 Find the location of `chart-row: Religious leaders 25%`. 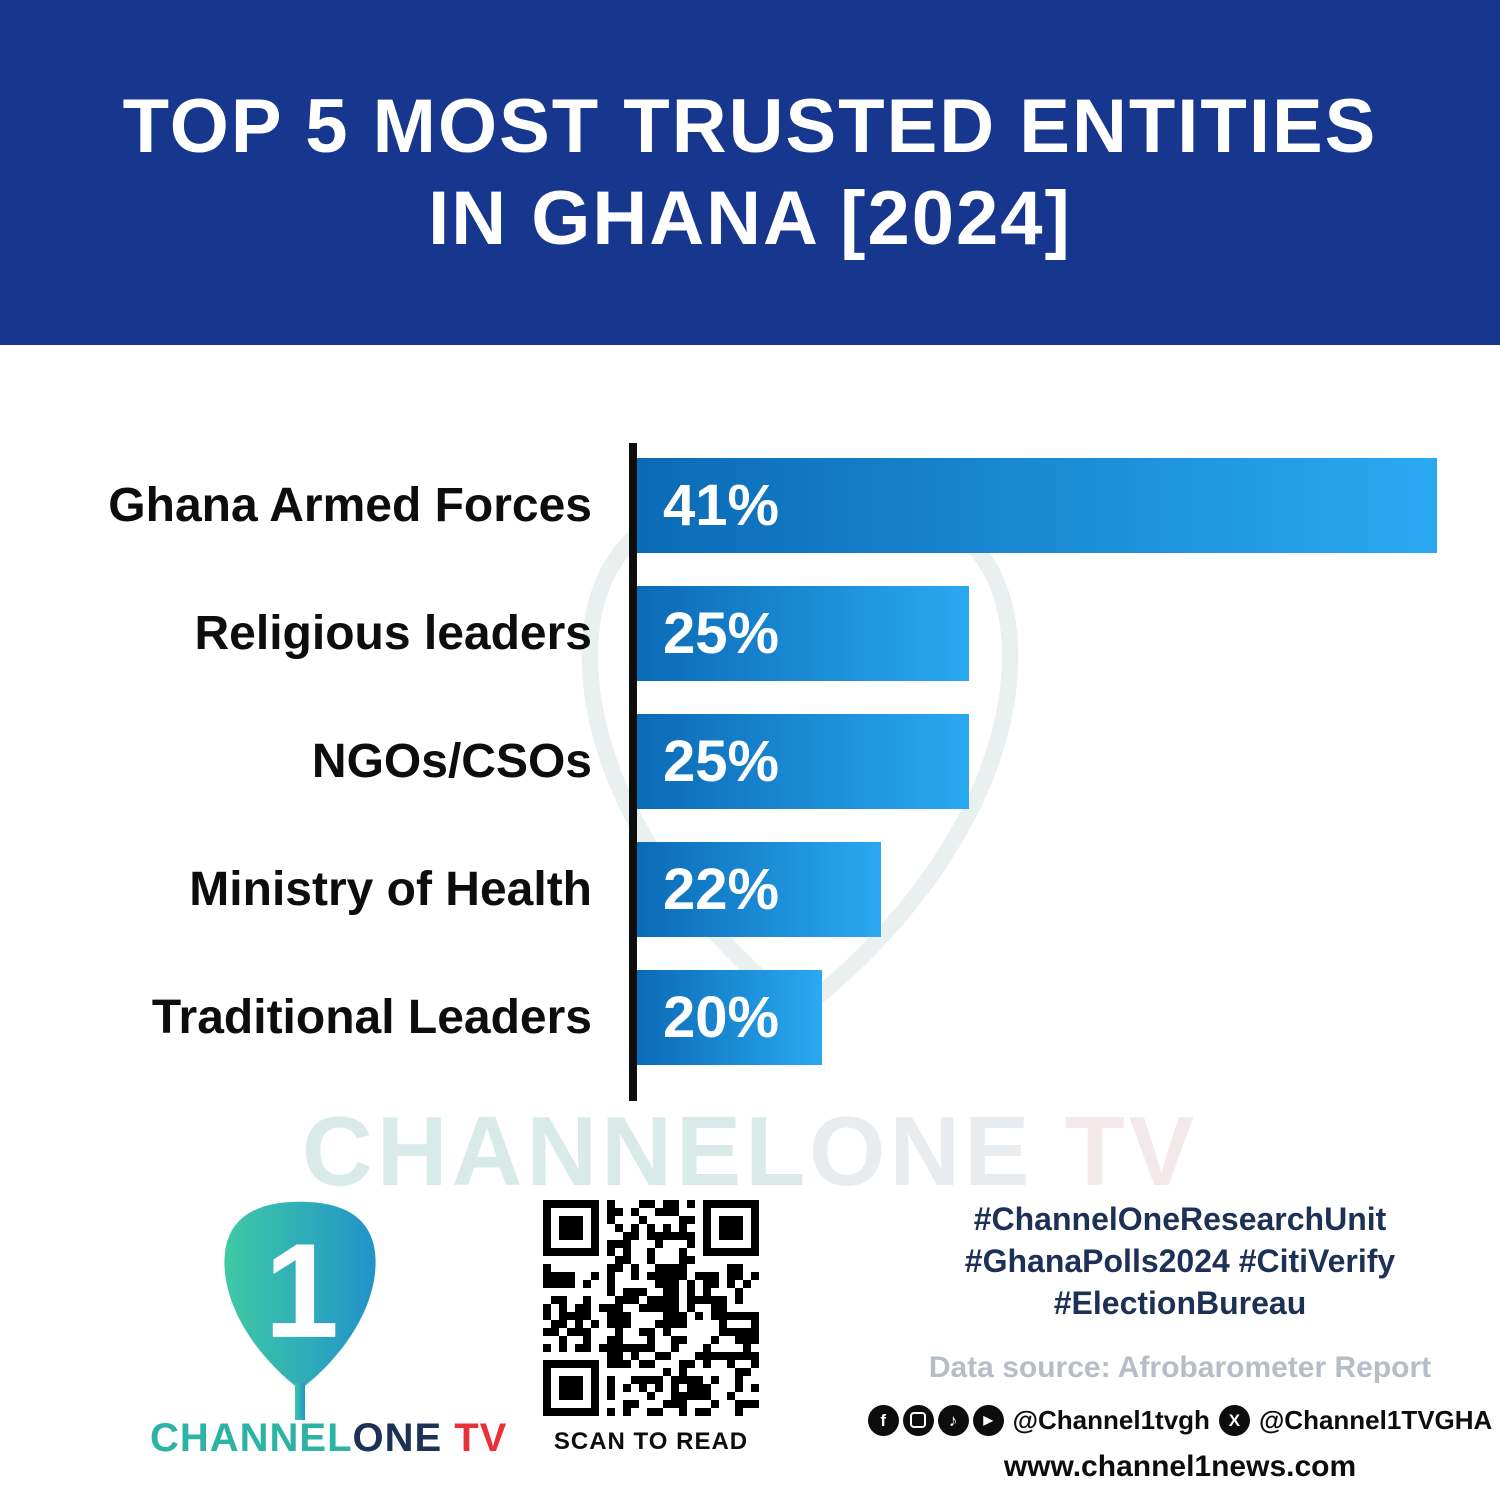

chart-row: Religious leaders 25% is located at coordinates (750, 633).